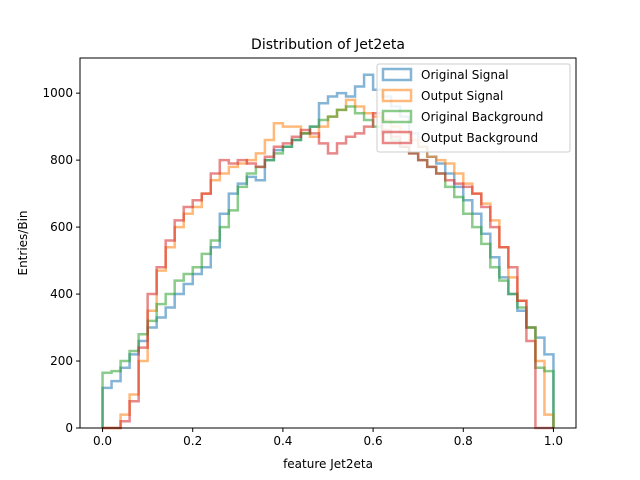 This screenshot has width=640, height=480. What do you see at coordinates (61, 227) in the screenshot?
I see `y-tick-label: 600` at bounding box center [61, 227].